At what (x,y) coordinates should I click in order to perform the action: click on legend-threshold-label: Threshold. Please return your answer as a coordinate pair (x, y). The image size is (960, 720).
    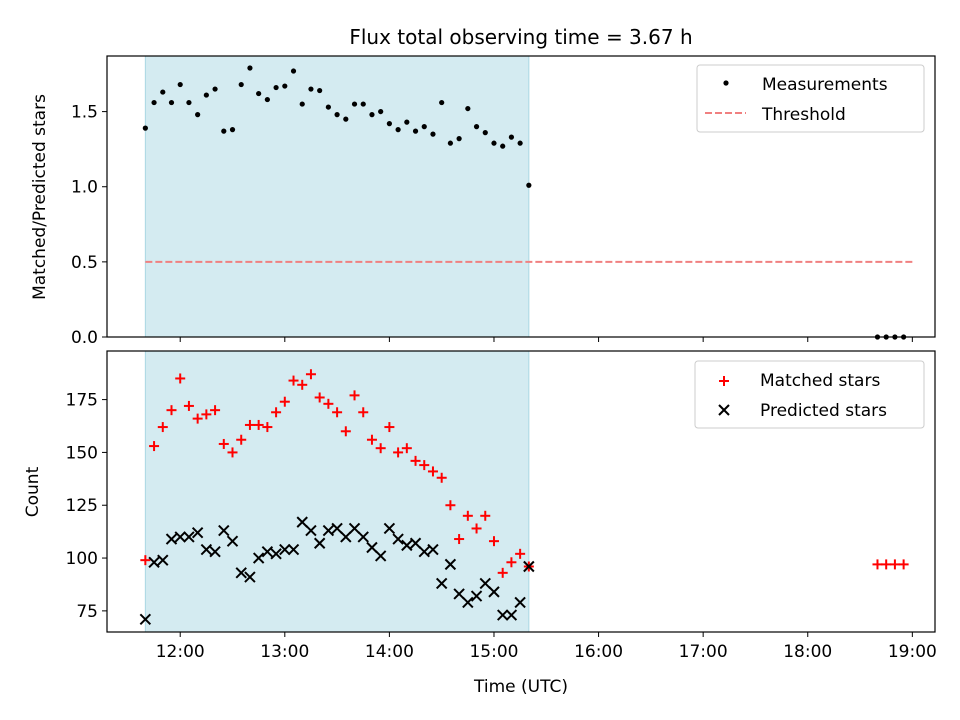
    Looking at the image, I should click on (803, 115).